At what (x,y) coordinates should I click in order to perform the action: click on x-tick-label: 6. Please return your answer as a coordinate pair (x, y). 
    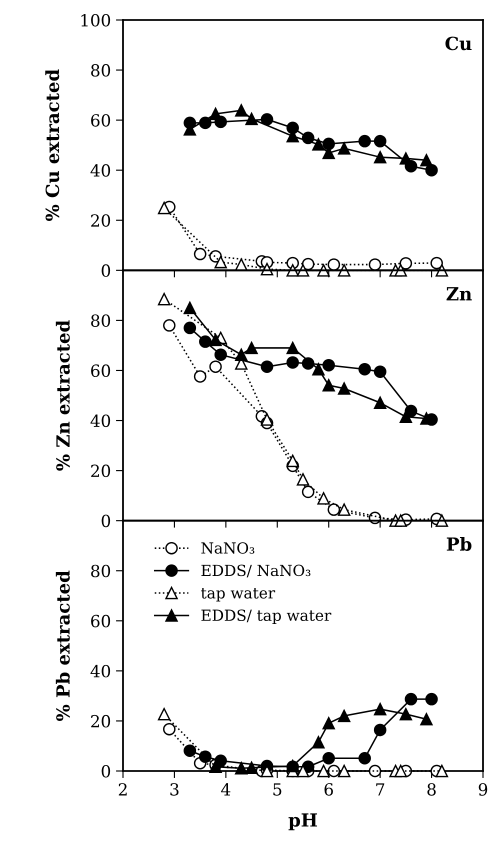
    Looking at the image, I should click on (328, 789).